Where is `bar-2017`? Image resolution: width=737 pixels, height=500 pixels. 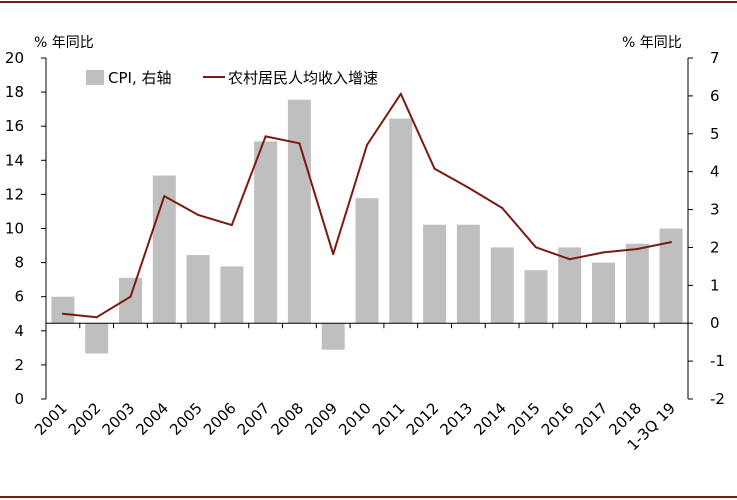 bar-2017 is located at coordinates (603, 293).